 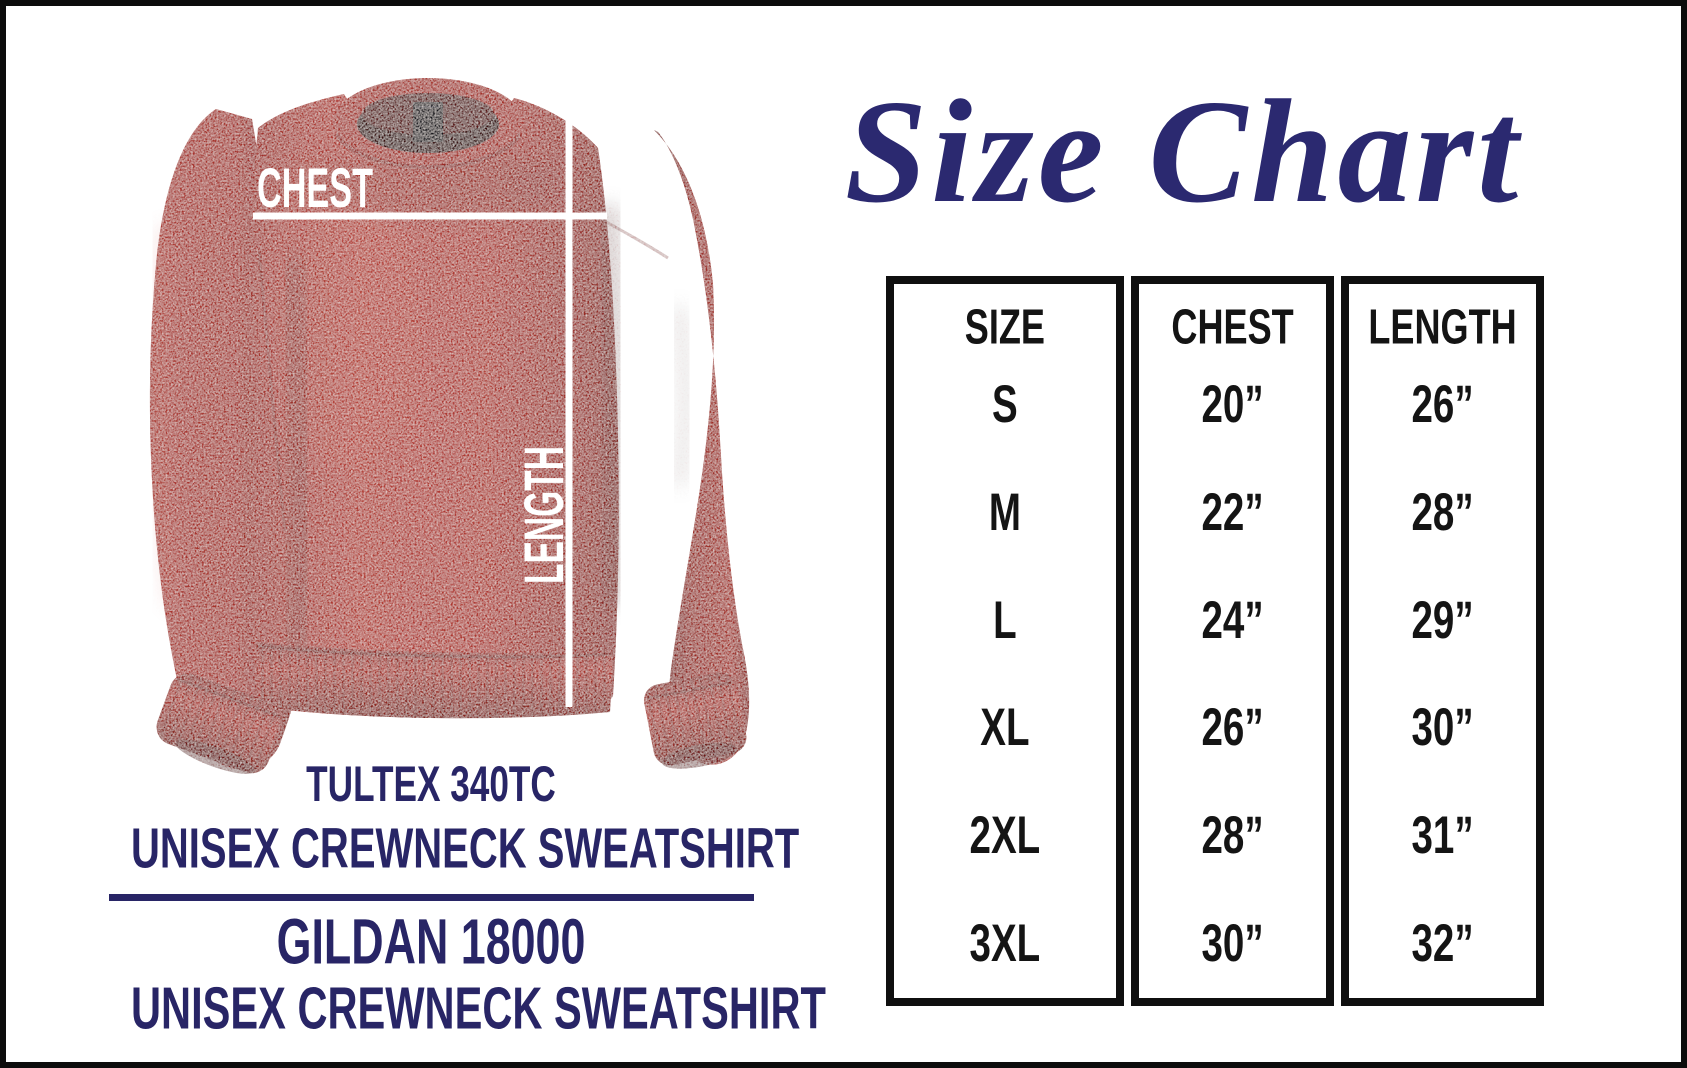 What do you see at coordinates (1232, 327) in the screenshot?
I see `column-header-chest: CHEST` at bounding box center [1232, 327].